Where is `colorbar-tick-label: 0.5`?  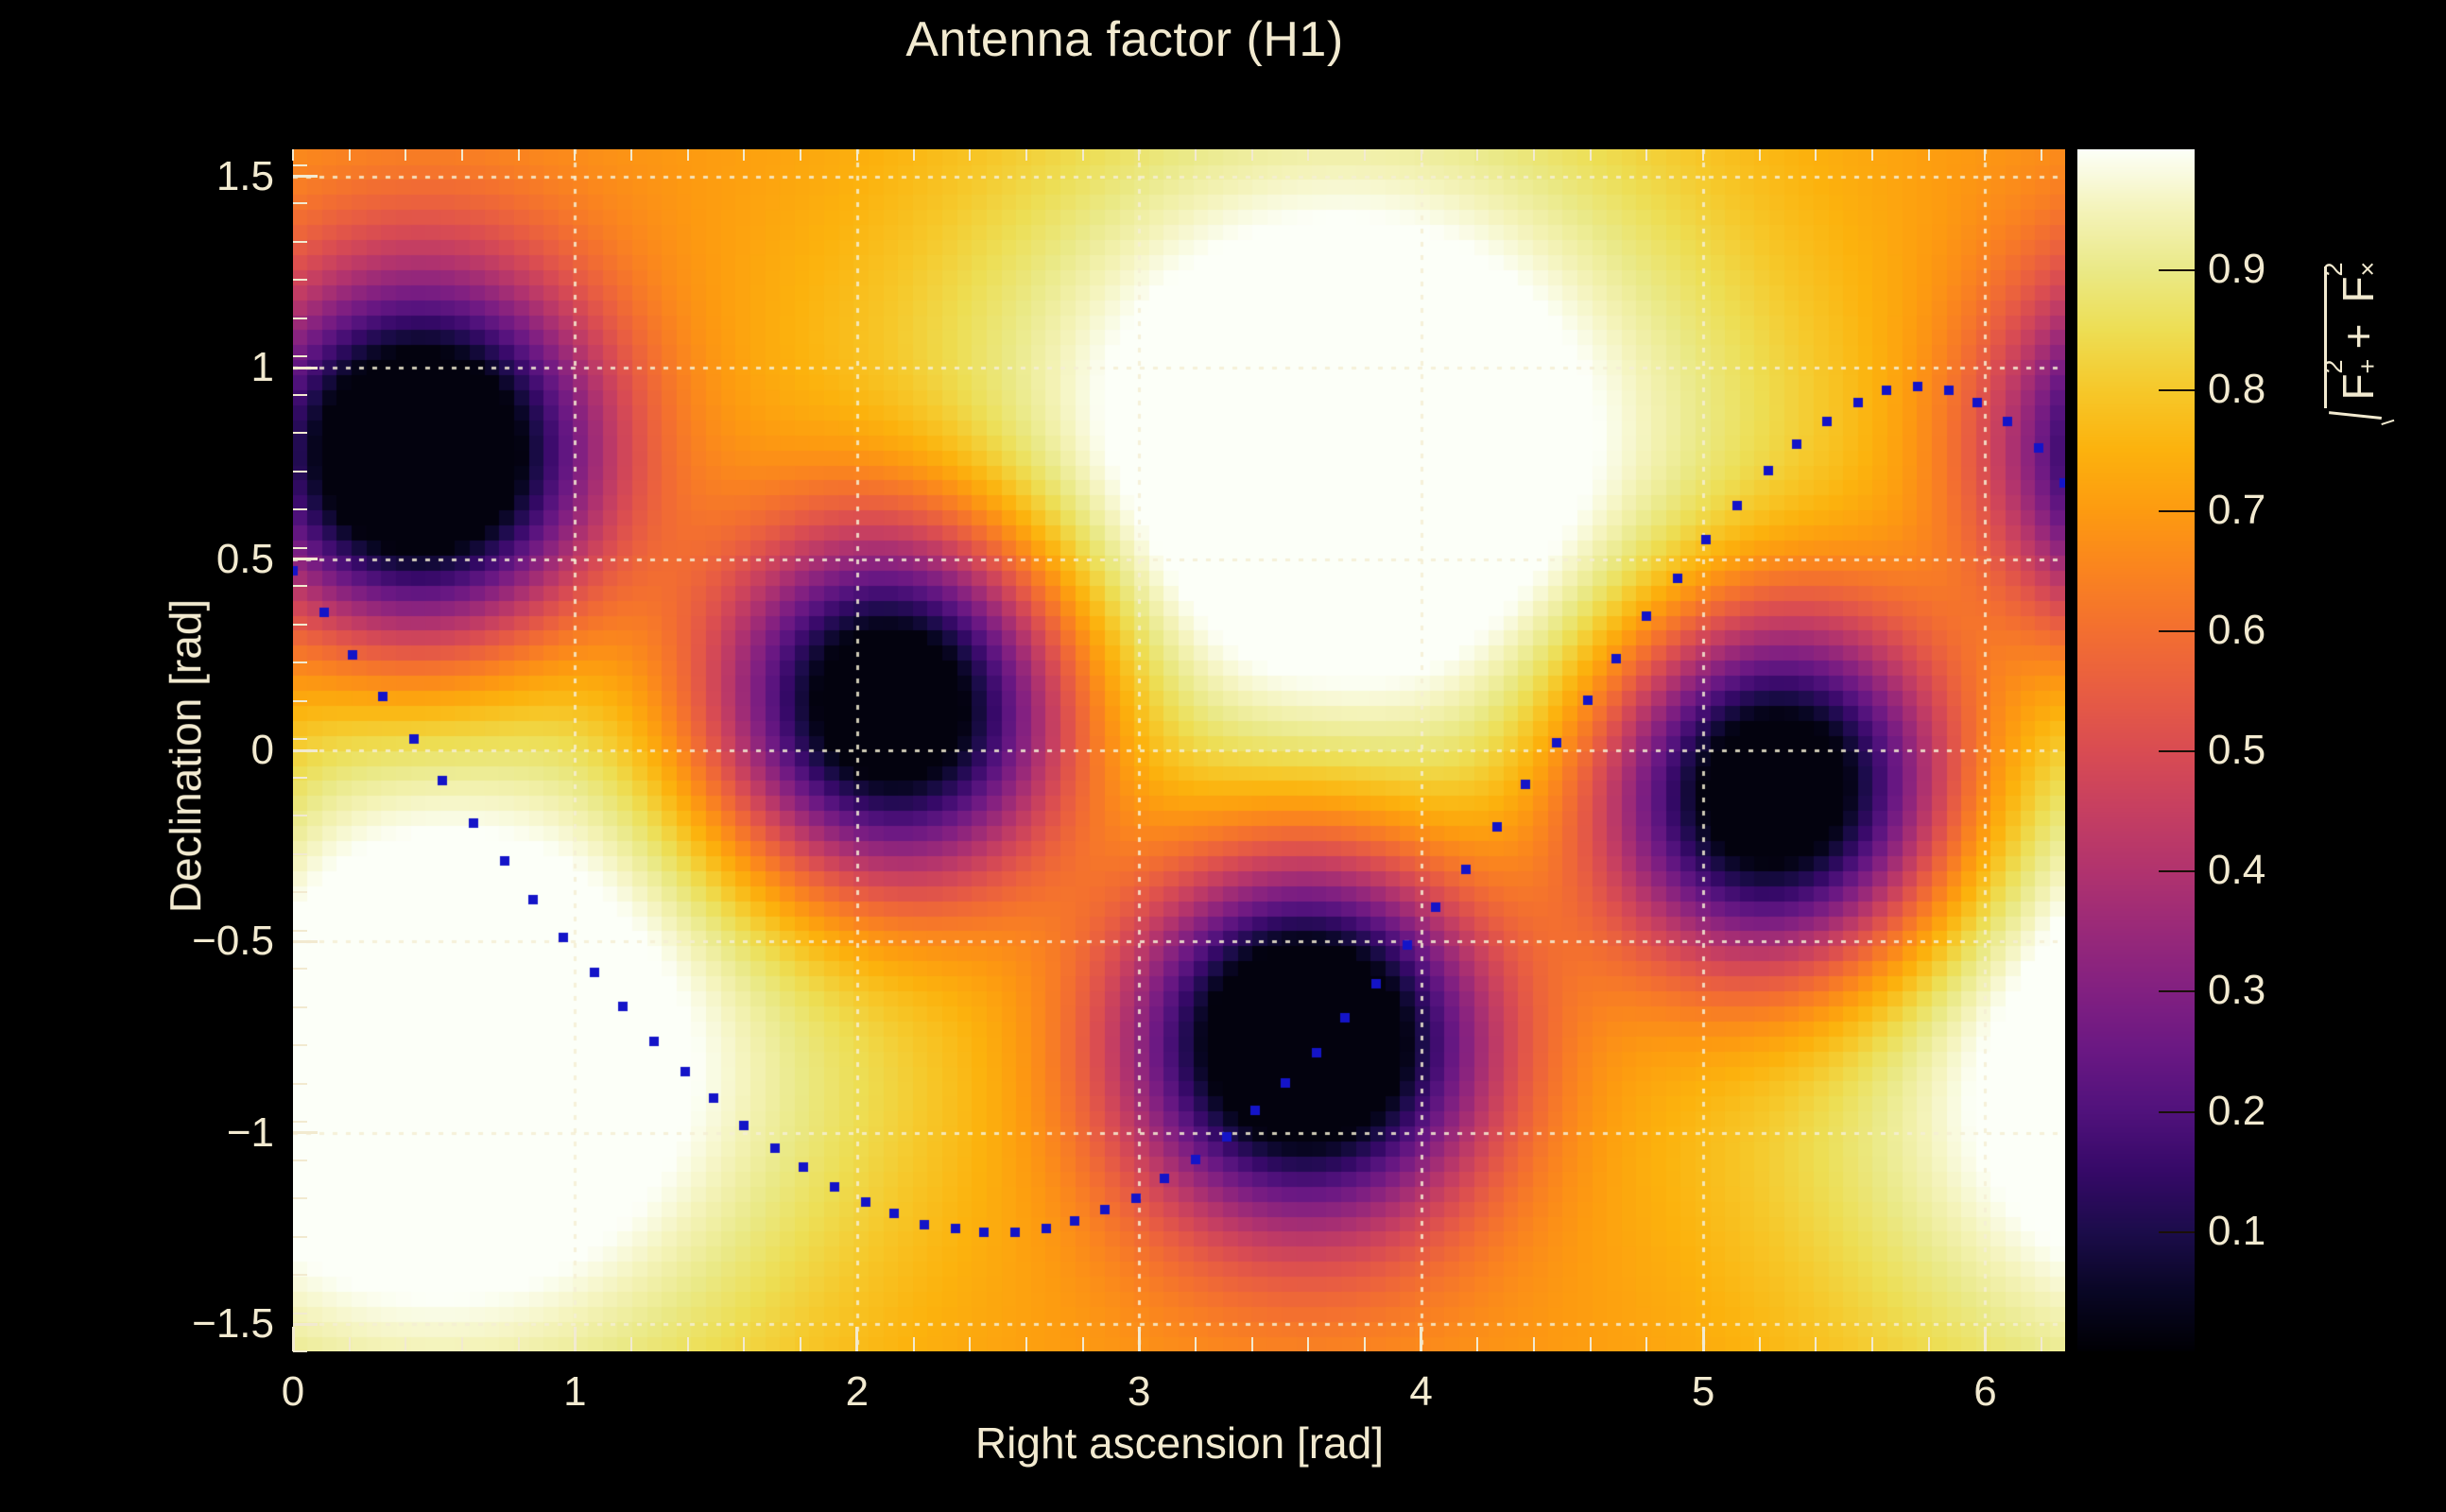
colorbar-tick-label: 0.5 is located at coordinates (2237, 750).